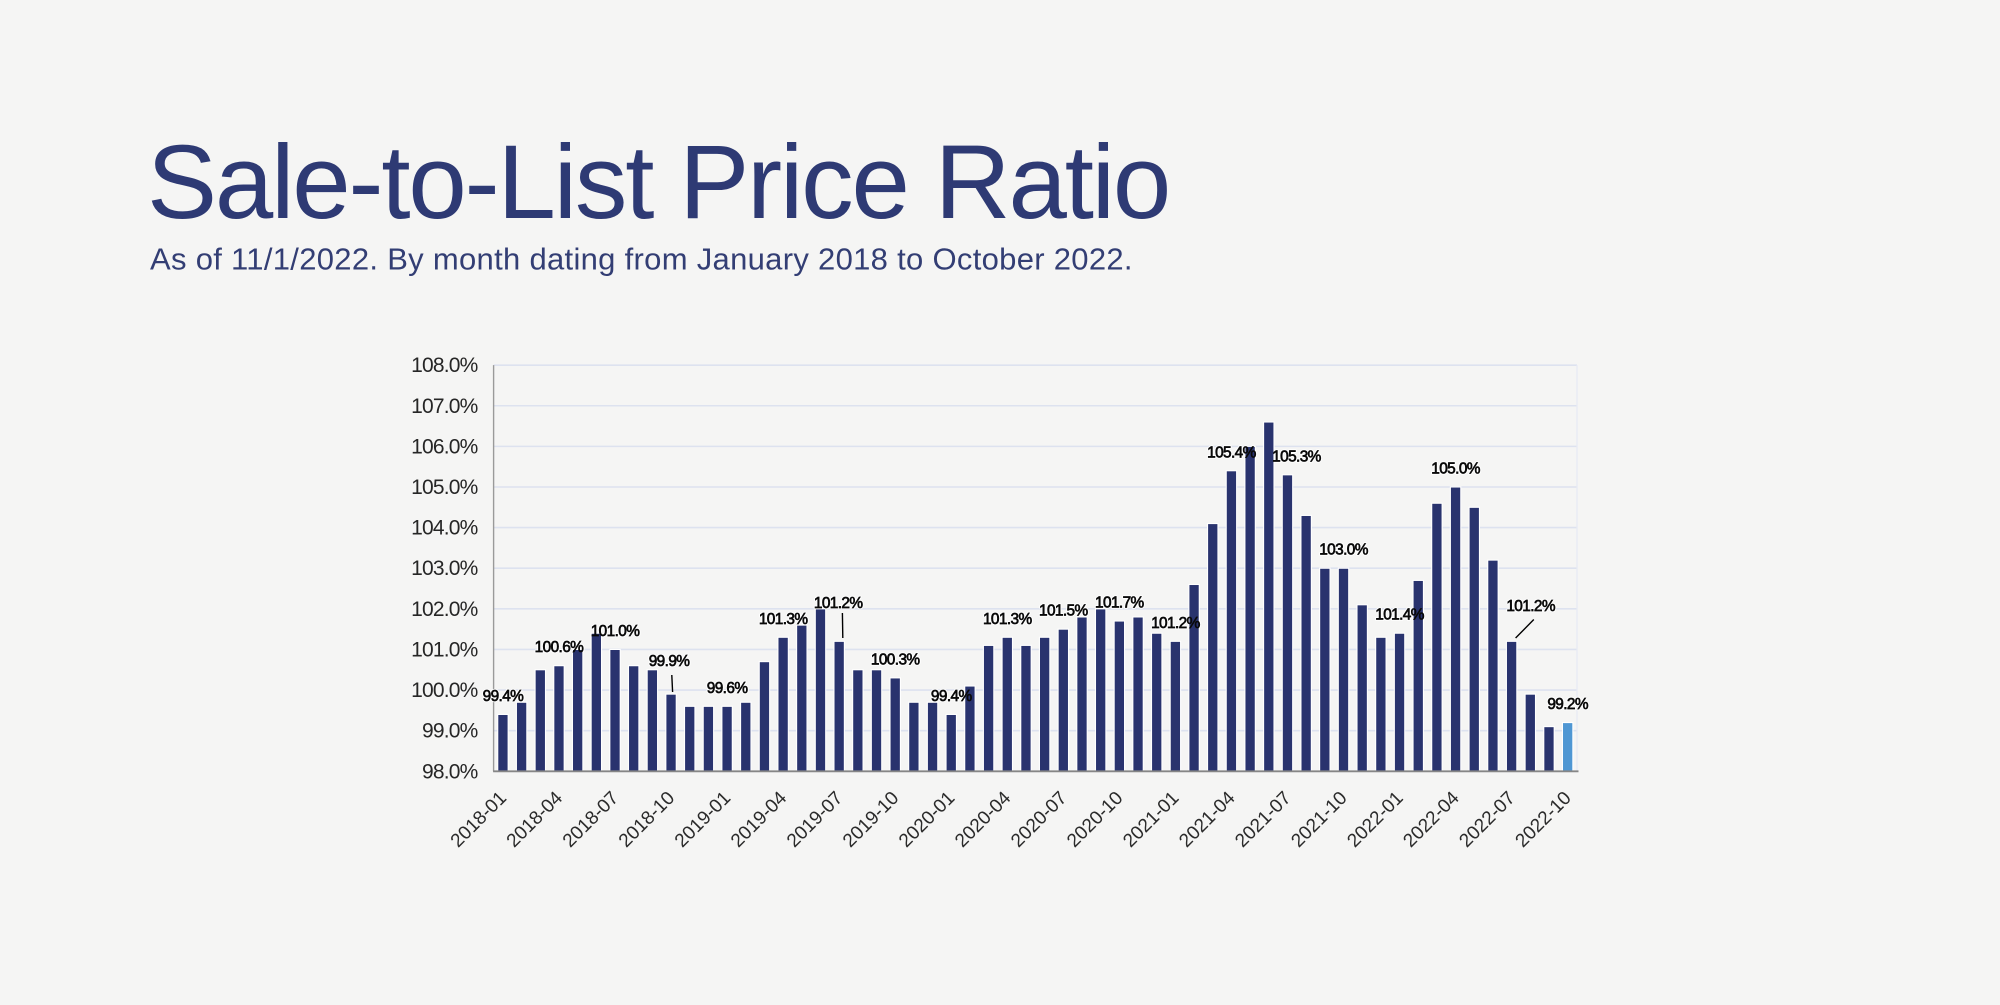 Image resolution: width=2000 pixels, height=1005 pixels. I want to click on svg-text: 100.3%, so click(896, 659).